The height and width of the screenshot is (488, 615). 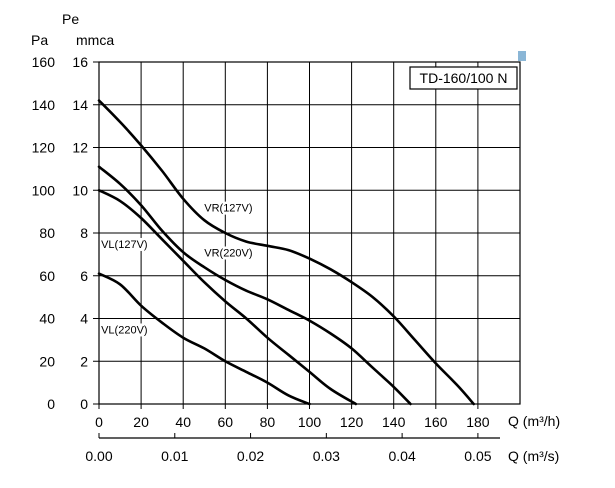 I want to click on model-label-box, so click(x=463, y=78).